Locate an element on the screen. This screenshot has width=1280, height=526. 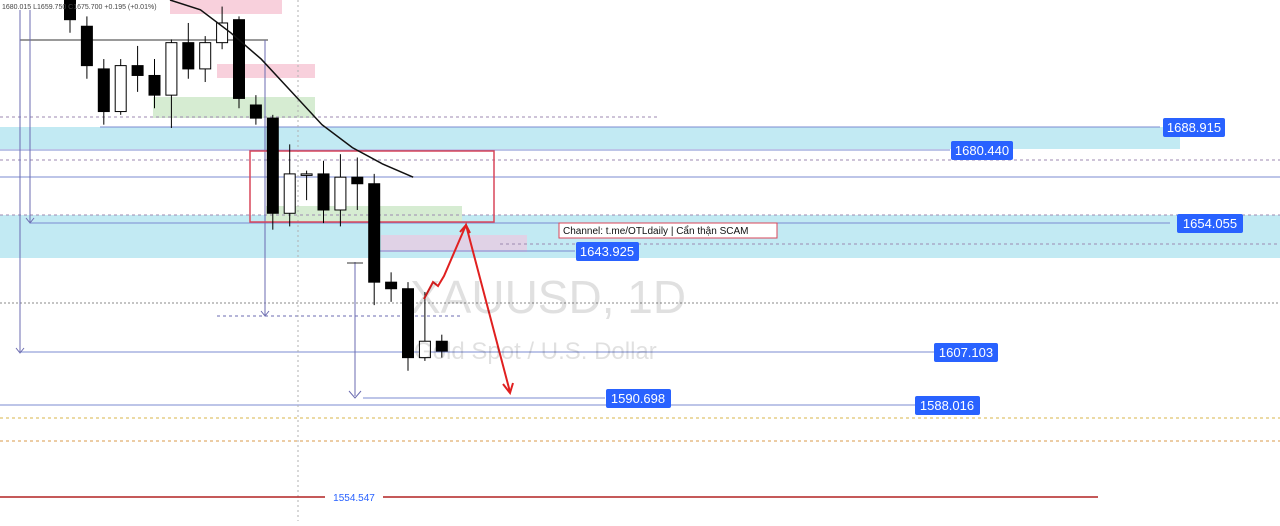
price-tag-1680: 1680.440 is located at coordinates (982, 150).